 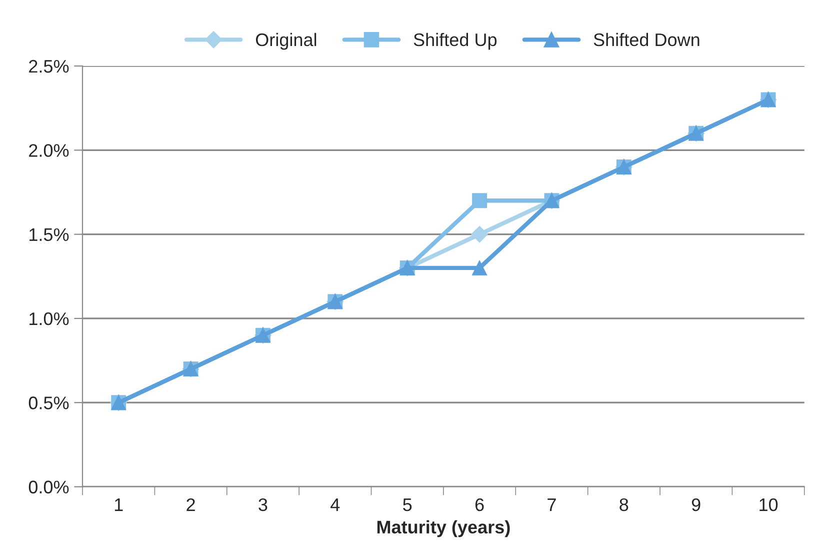 What do you see at coordinates (49, 235) in the screenshot?
I see `y-tick-label: 1.5%` at bounding box center [49, 235].